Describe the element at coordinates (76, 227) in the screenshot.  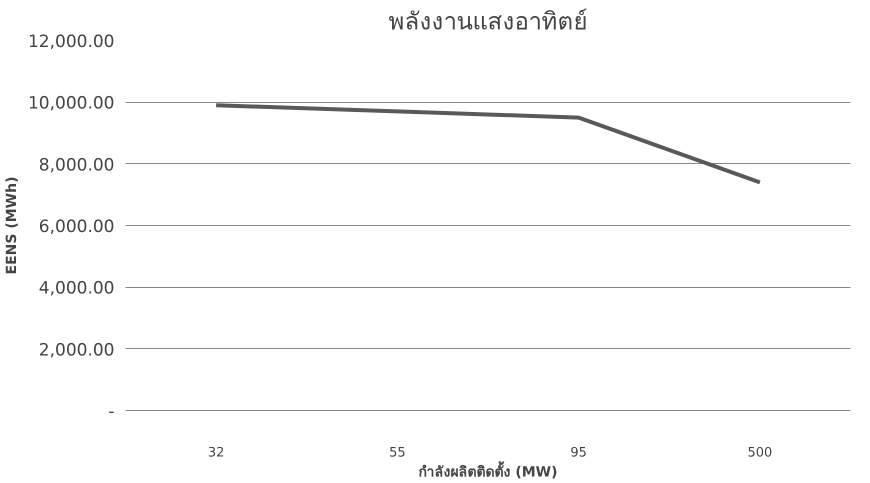
I see `y-tick-label: 6,000.00` at that location.